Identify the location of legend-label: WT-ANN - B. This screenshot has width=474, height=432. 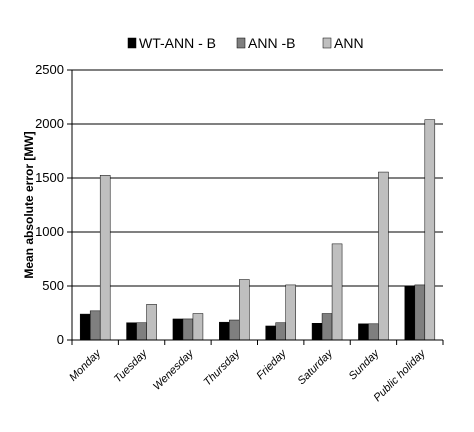
(177, 43).